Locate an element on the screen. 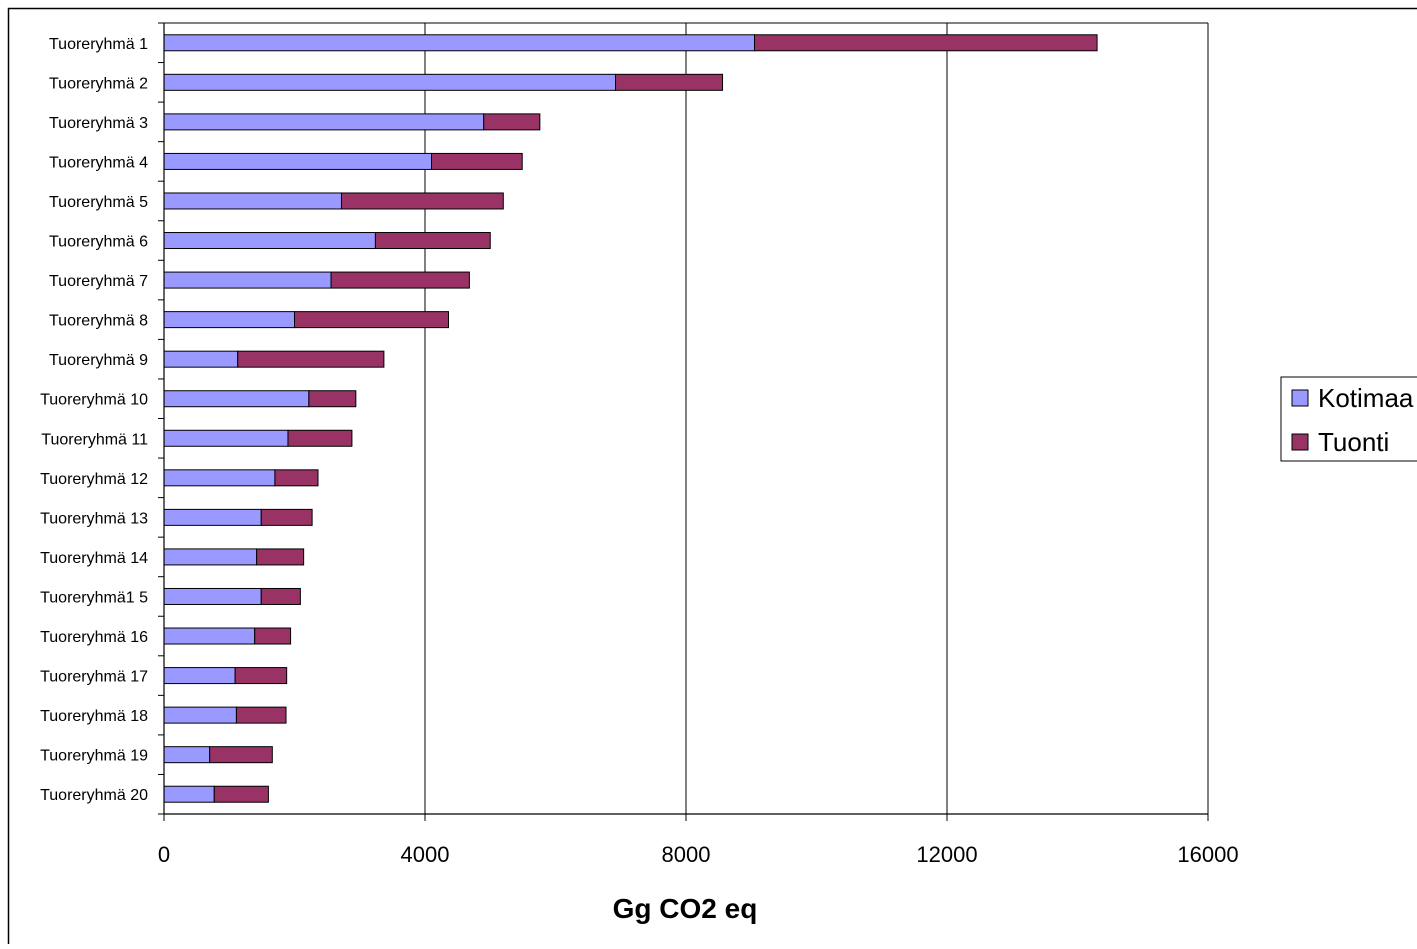 This screenshot has height=949, width=1417. x-axis: 0 4000 8000 12000 16000 is located at coordinates (698, 840).